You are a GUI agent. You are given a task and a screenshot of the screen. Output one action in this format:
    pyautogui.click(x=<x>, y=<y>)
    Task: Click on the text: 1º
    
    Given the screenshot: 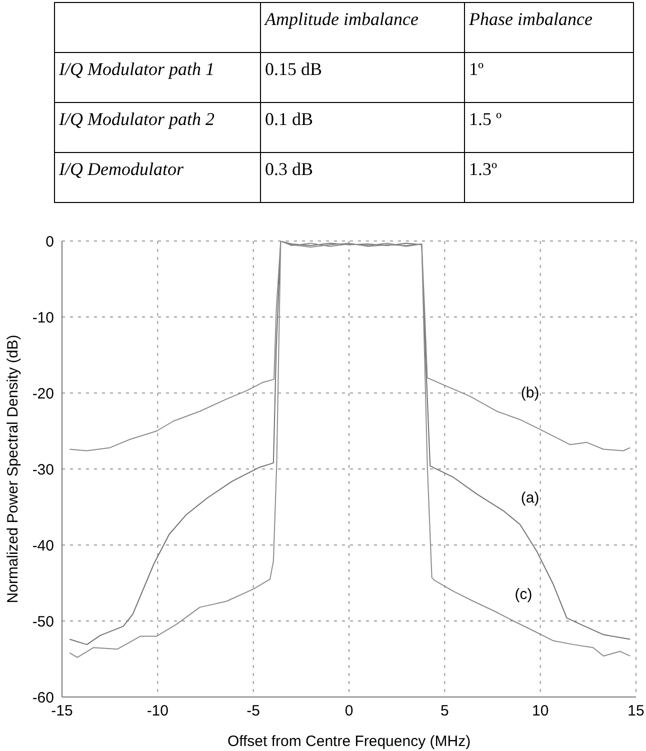 What is the action you would take?
    pyautogui.click(x=476, y=69)
    